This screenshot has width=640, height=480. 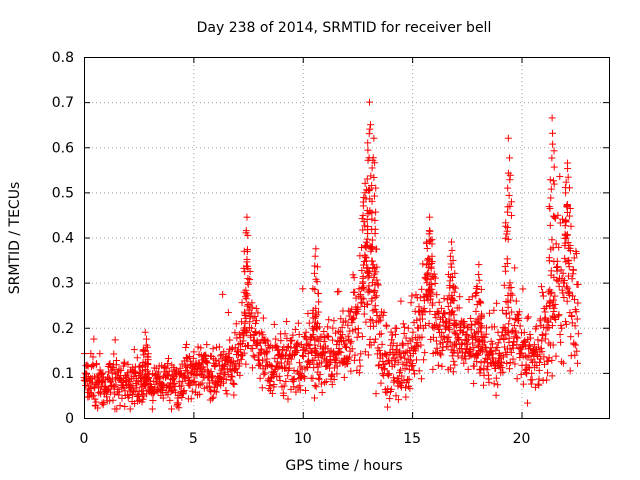 I want to click on y-tick-label: 0.2, so click(x=63, y=329).